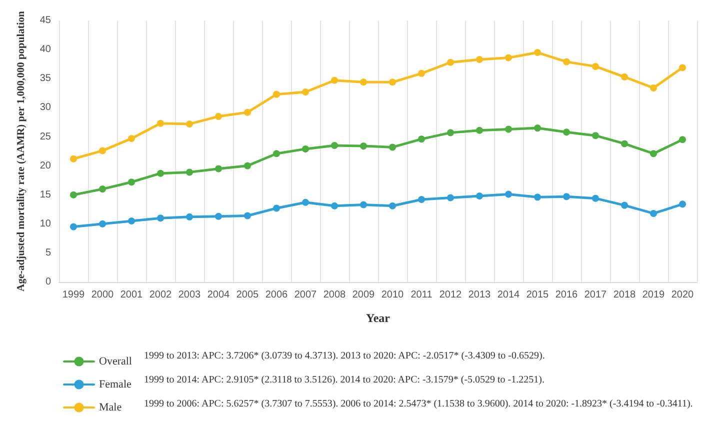  I want to click on text: 1999 to 2013: APC: 3.7206* (3.0739 to 4.3713). 2013 to 2020: APC: -2.0517* (-3.4309 to -0.6529)., so click(344, 356).